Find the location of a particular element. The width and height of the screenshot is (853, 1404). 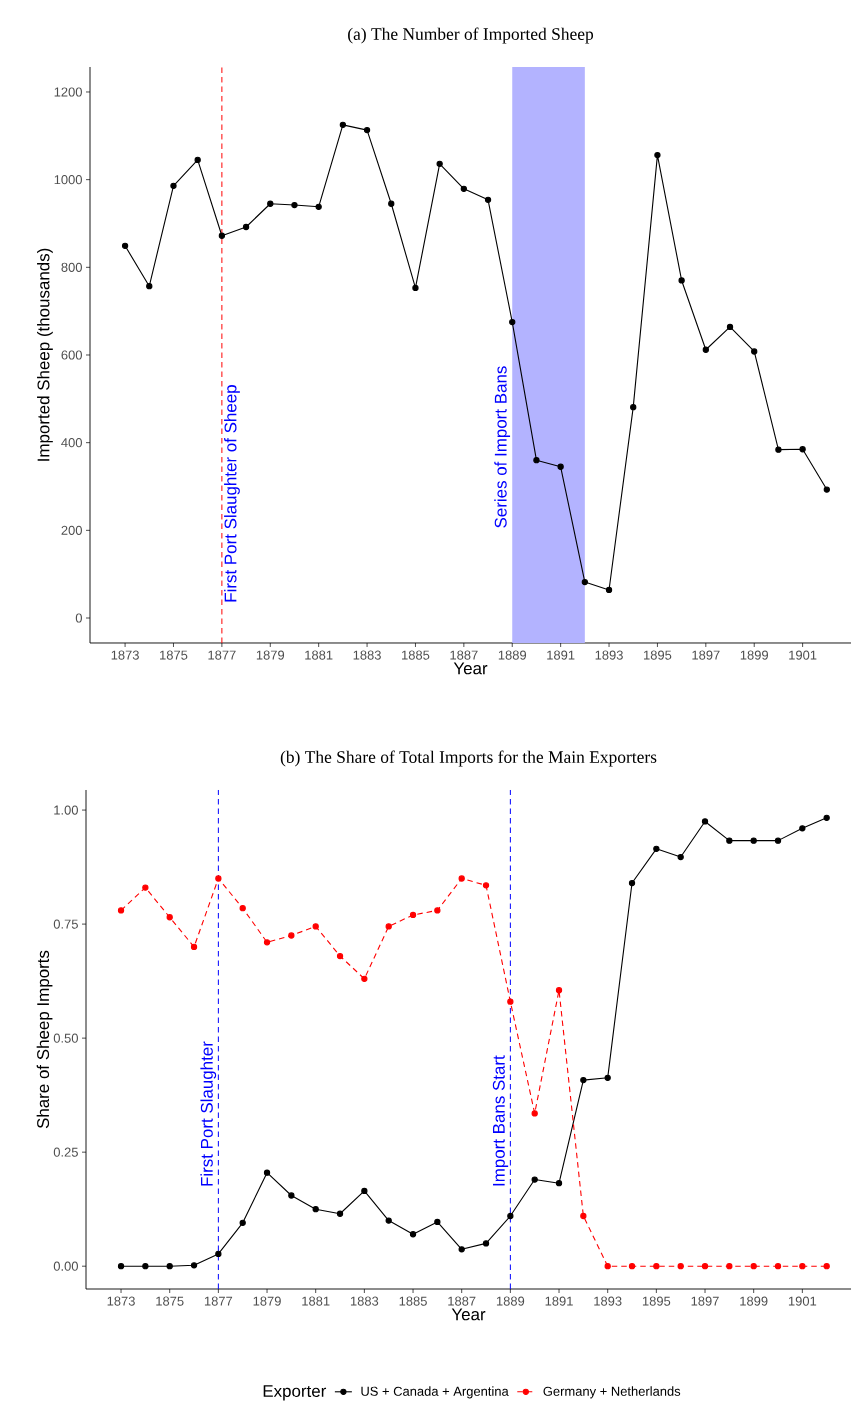

y-tick-label: 400 is located at coordinates (71, 443).